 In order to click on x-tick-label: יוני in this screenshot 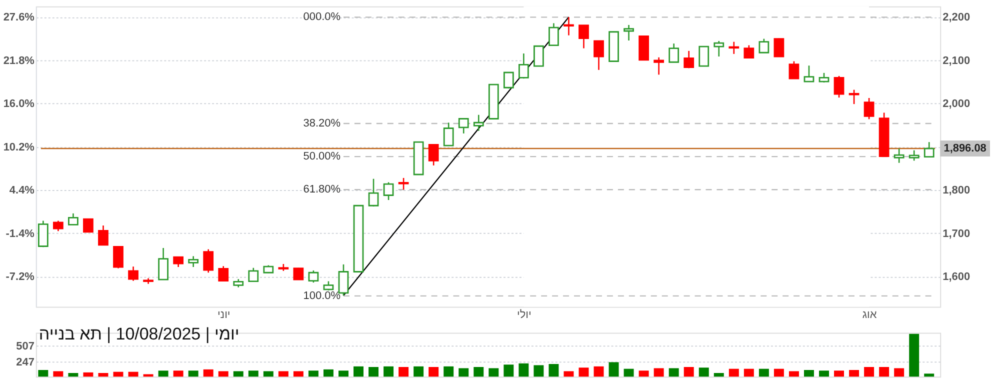, I will do `click(223, 315)`.